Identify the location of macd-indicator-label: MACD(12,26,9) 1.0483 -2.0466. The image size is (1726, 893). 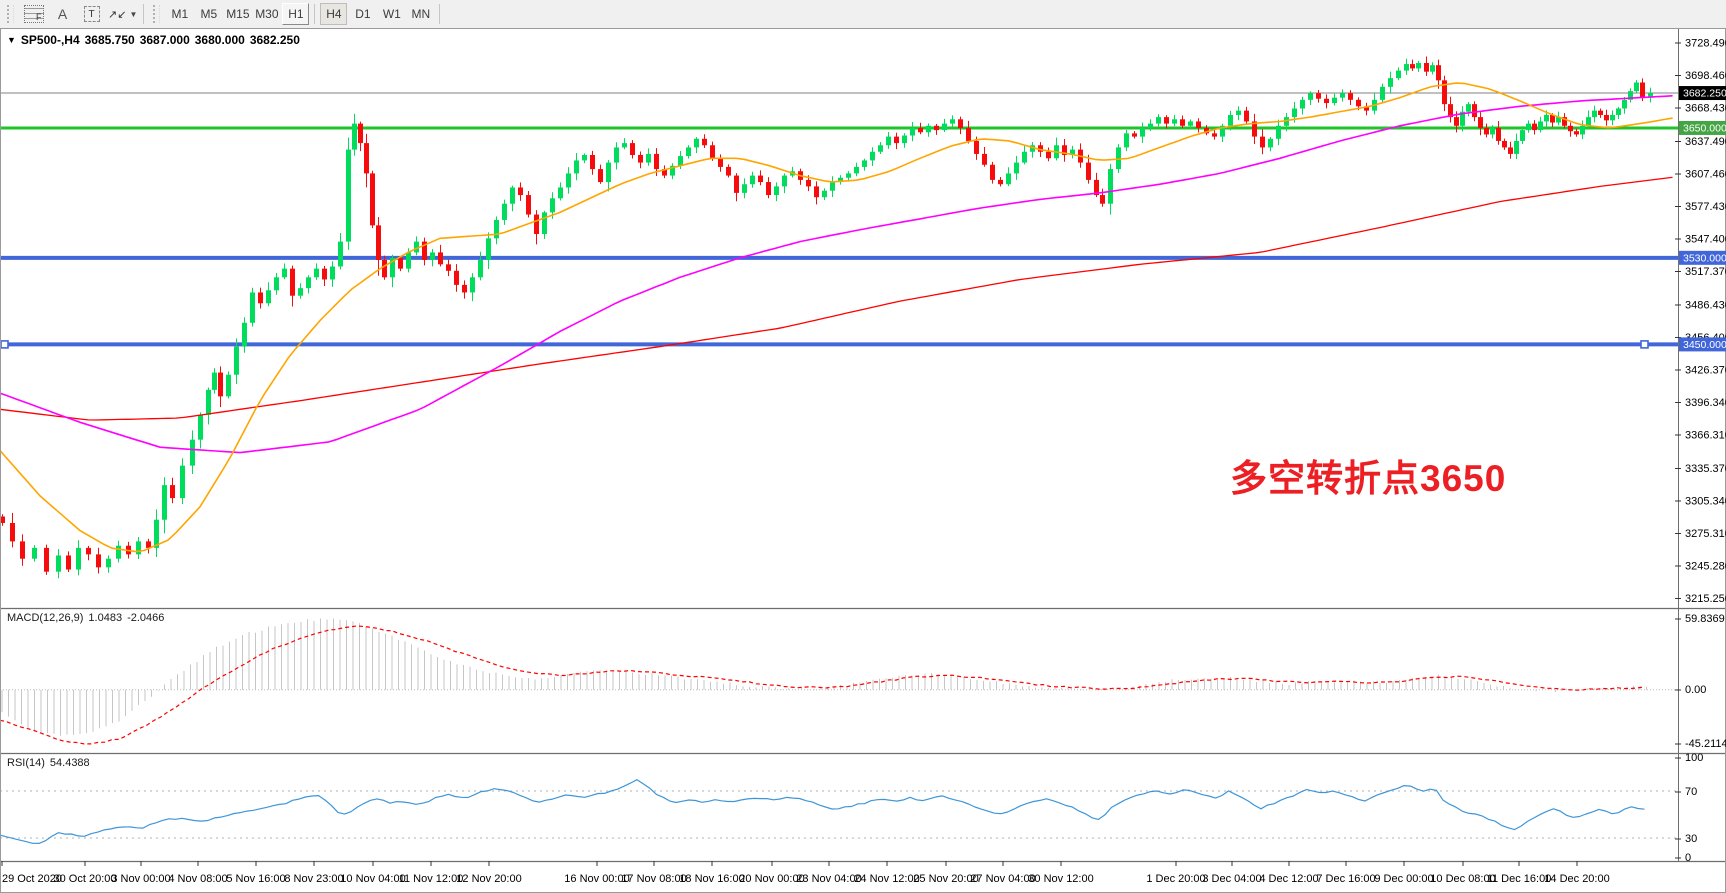
(85, 618).